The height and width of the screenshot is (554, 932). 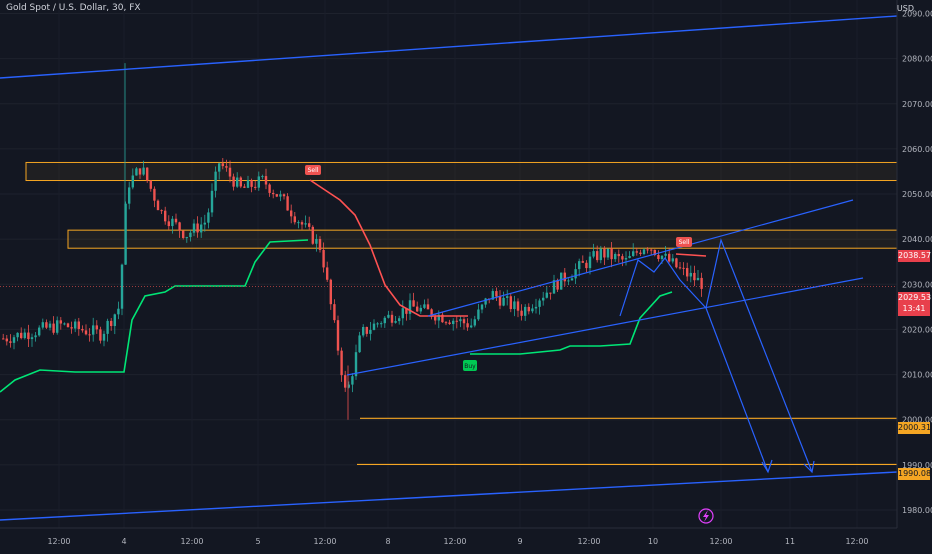 What do you see at coordinates (519, 541) in the screenshot?
I see `x-tick-label: 9` at bounding box center [519, 541].